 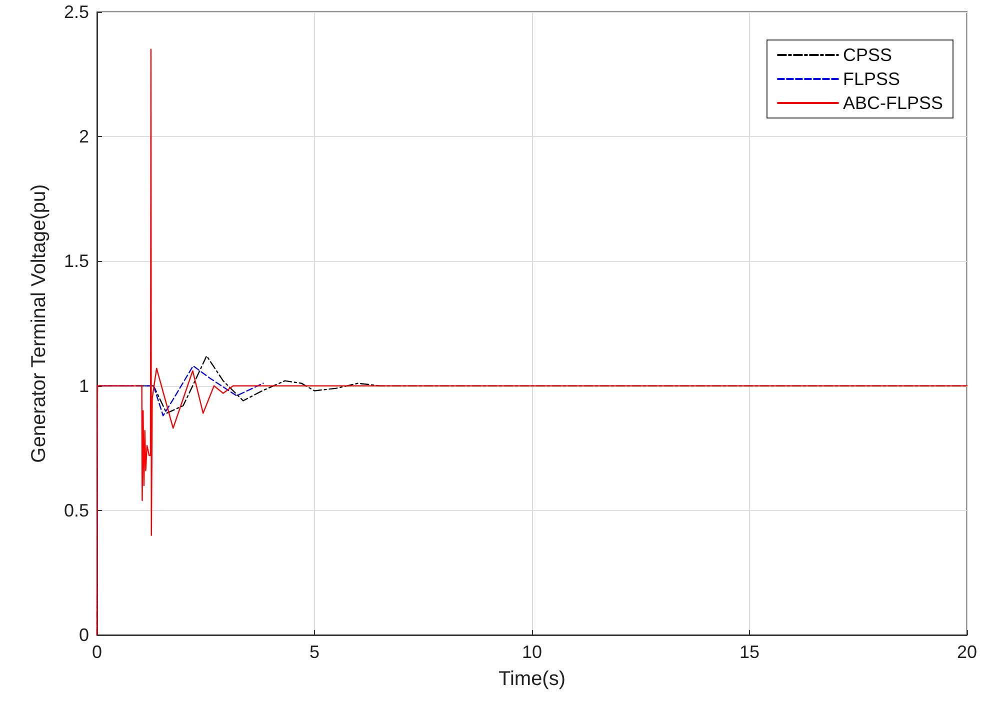 What do you see at coordinates (532, 679) in the screenshot?
I see `x-axis-title: Time(s)` at bounding box center [532, 679].